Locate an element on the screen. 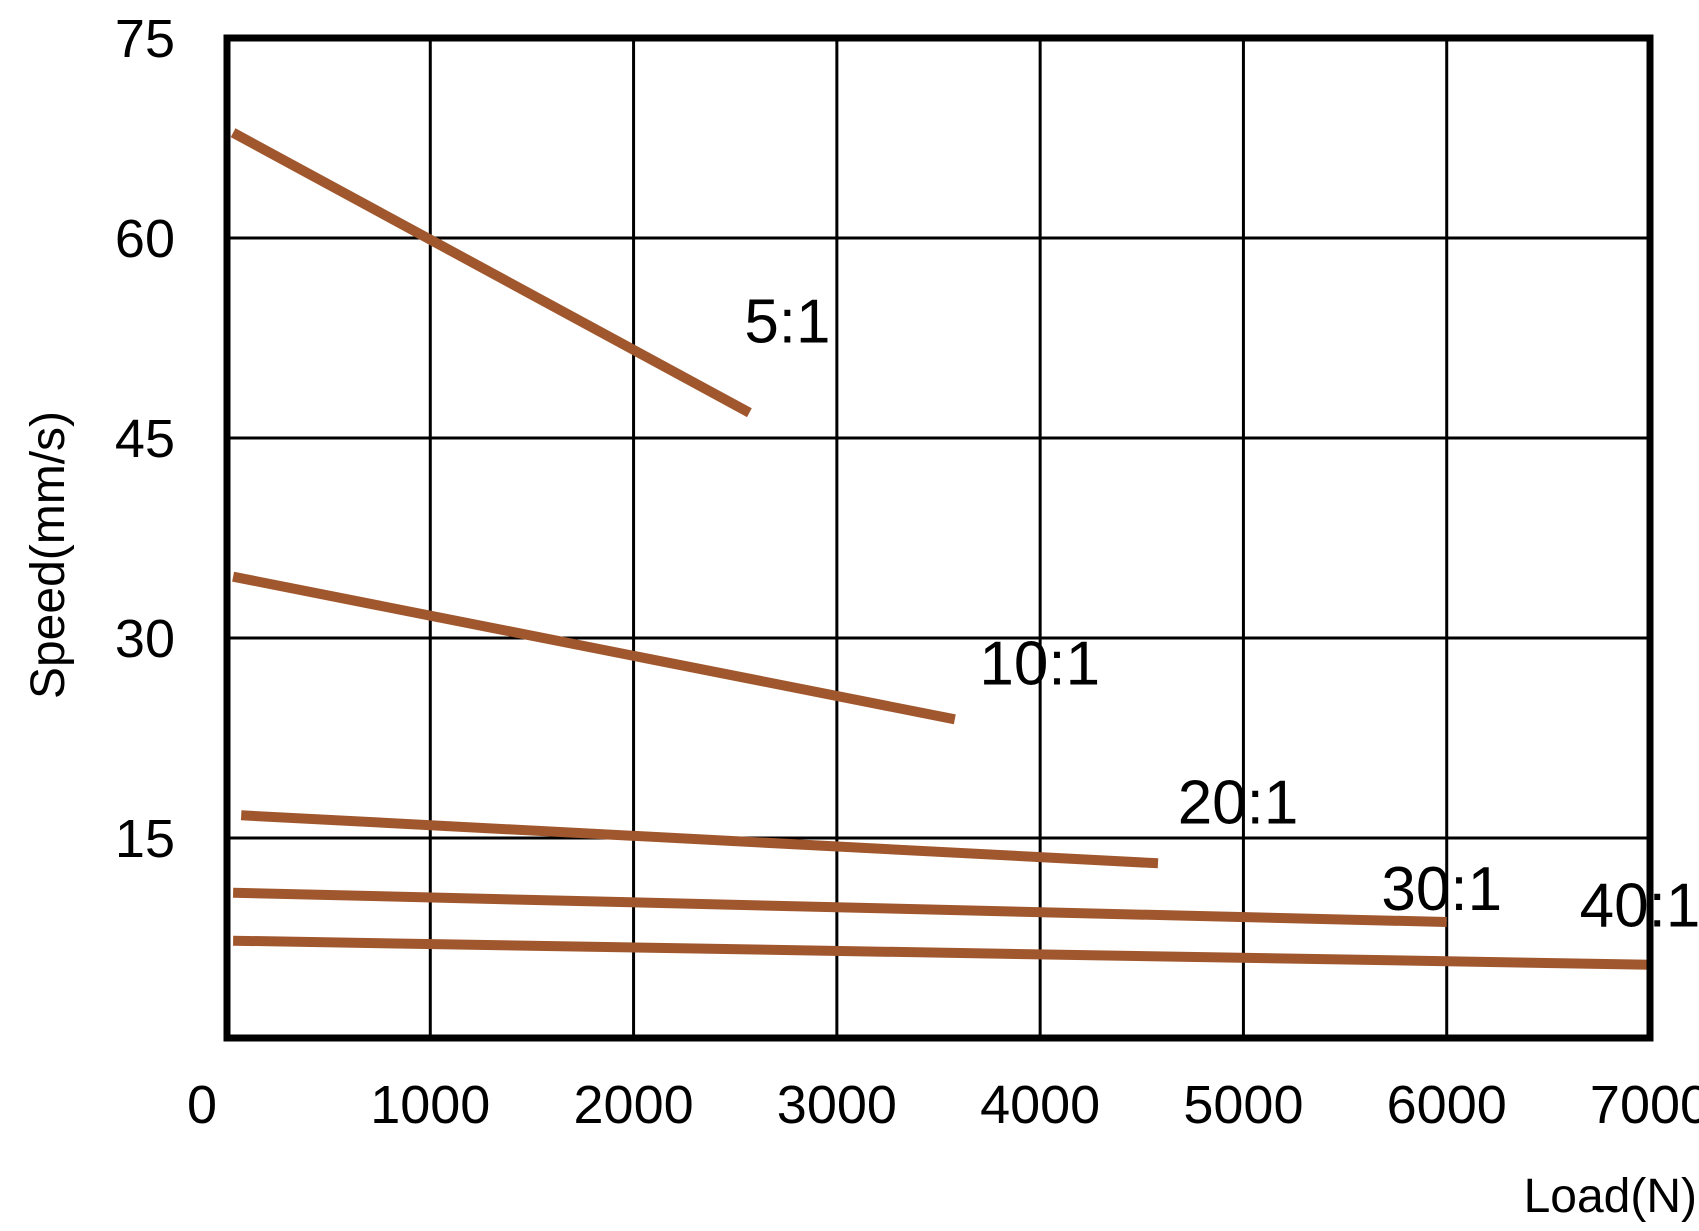 The height and width of the screenshot is (1231, 1699). x-tick-label-3000: 3000 is located at coordinates (837, 1105).